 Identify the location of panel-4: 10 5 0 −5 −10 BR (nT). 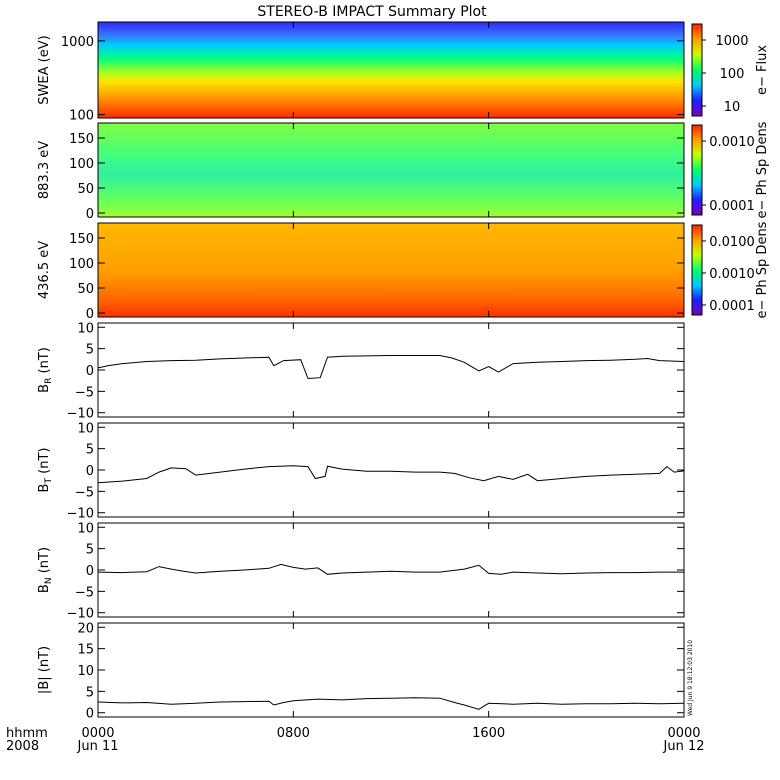
(361, 371).